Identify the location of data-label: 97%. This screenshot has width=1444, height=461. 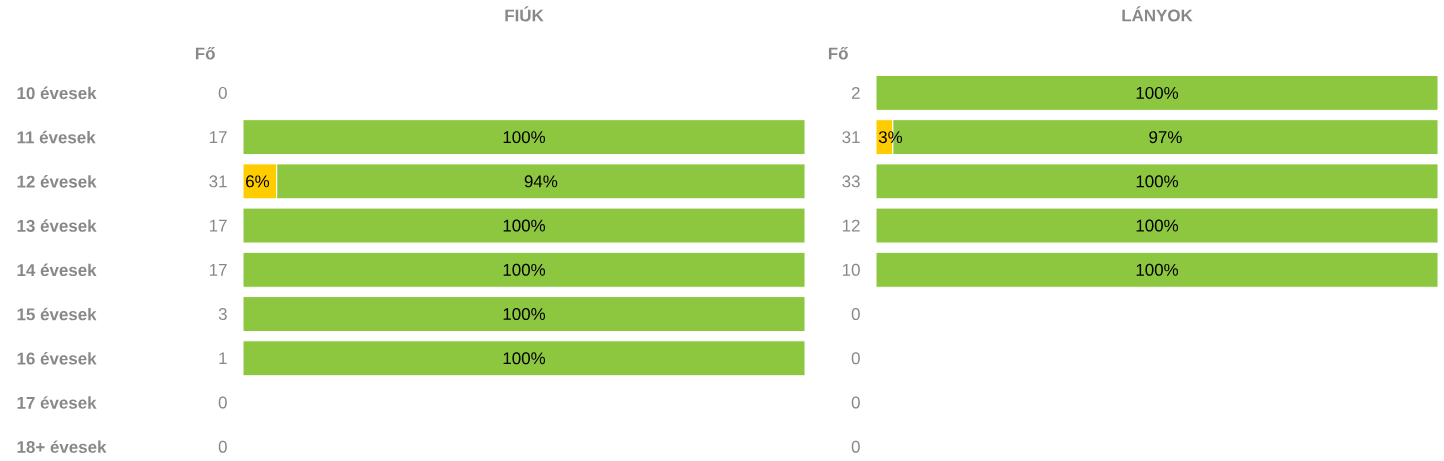
(1165, 137).